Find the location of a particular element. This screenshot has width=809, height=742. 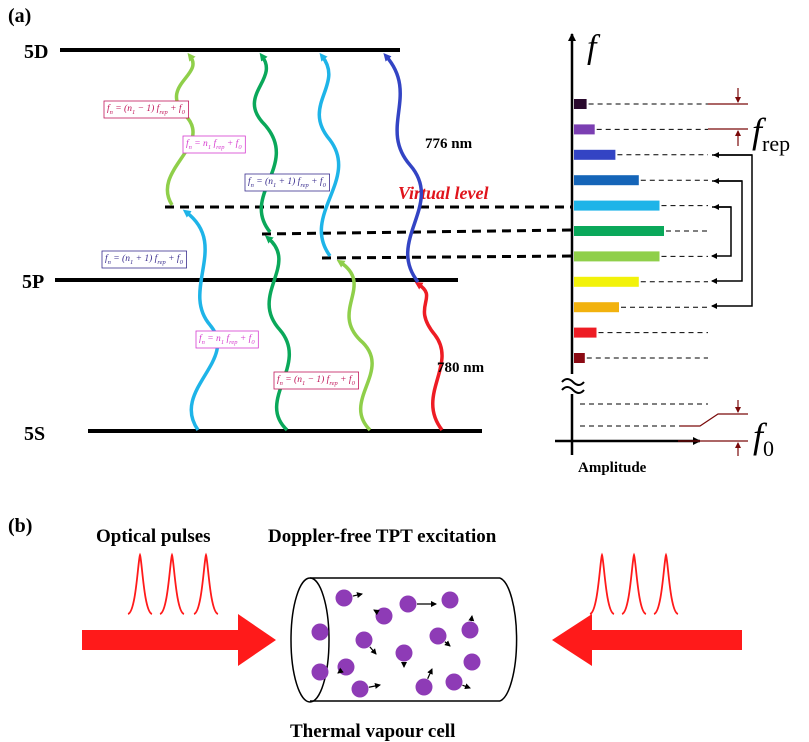

frequency-axis-label: f is located at coordinates (594, 47).